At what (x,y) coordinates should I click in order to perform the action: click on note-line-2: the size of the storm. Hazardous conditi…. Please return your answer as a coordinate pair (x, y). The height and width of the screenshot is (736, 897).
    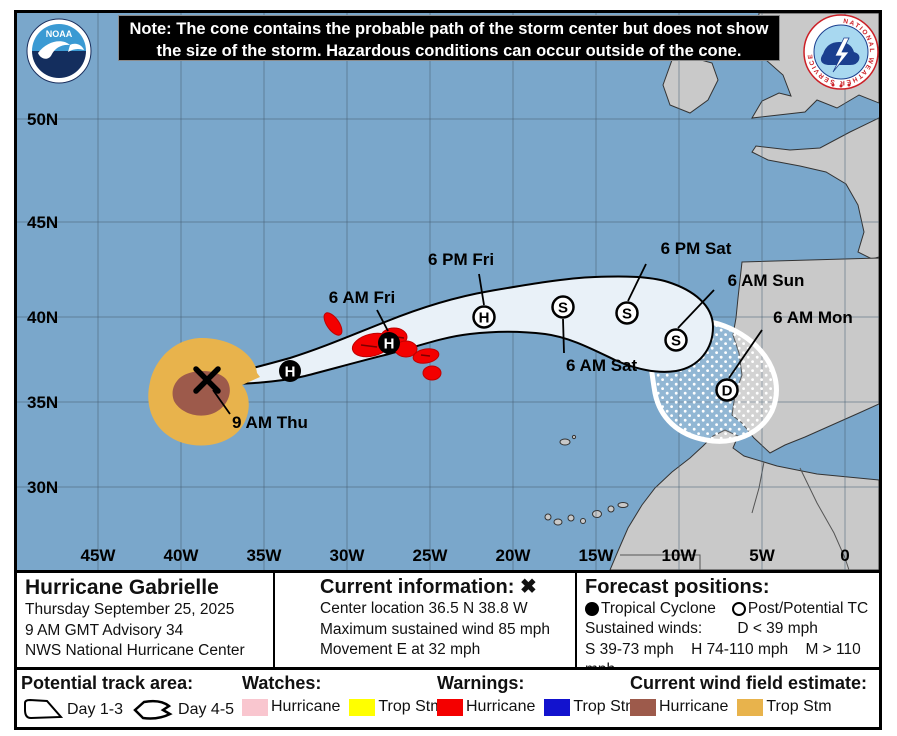
    Looking at the image, I should click on (449, 51).